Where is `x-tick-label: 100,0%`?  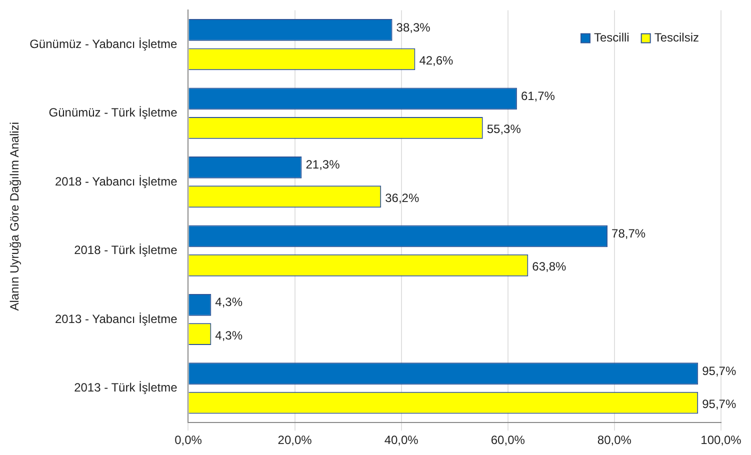
x-tick-label: 100,0% is located at coordinates (721, 440).